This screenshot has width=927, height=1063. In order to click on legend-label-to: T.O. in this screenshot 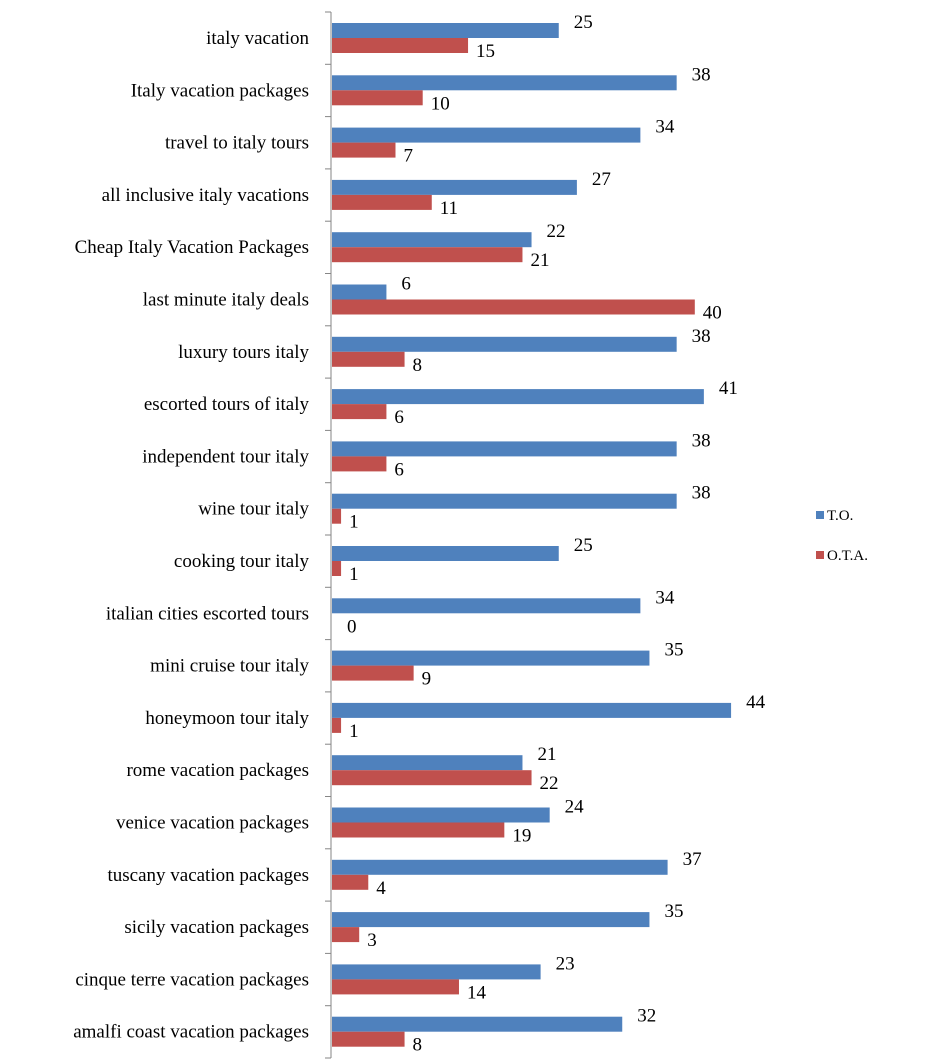, I will do `click(840, 516)`.